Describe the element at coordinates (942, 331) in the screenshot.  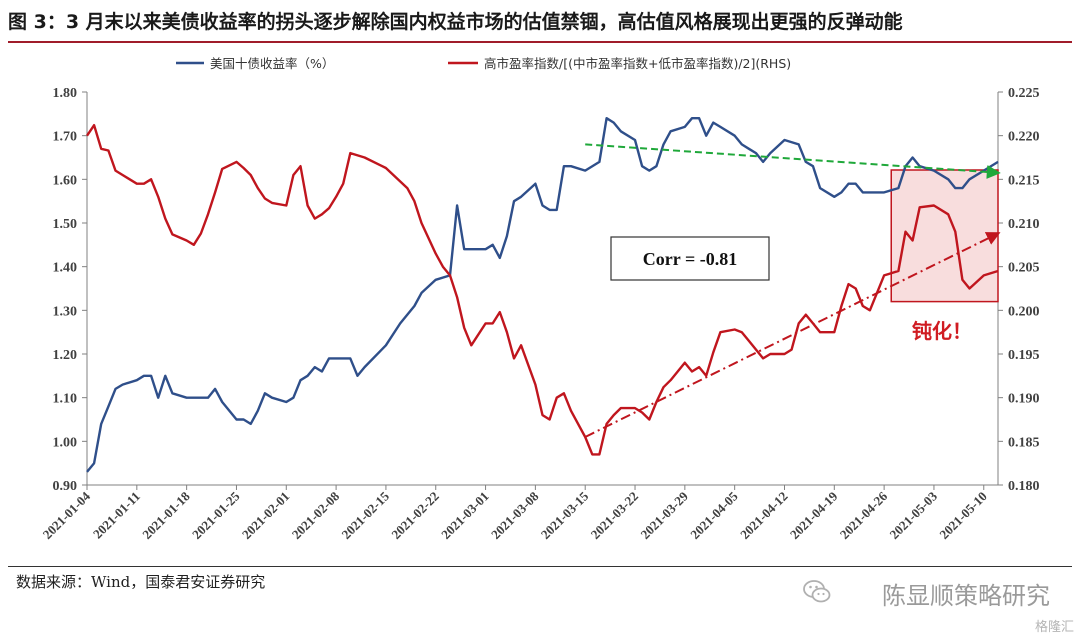
I see `blunted-label: 钝化！` at that location.